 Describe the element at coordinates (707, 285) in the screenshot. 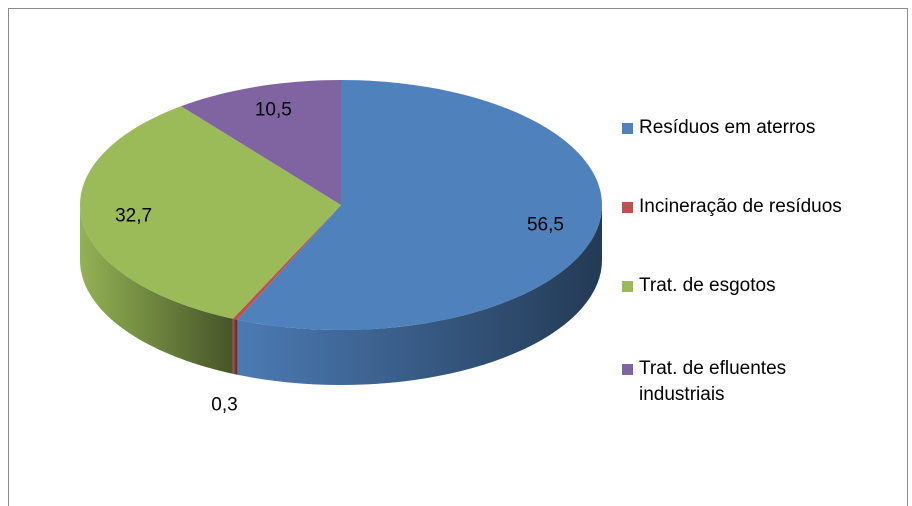

I see `legend-label: Trat. de esgotos` at that location.